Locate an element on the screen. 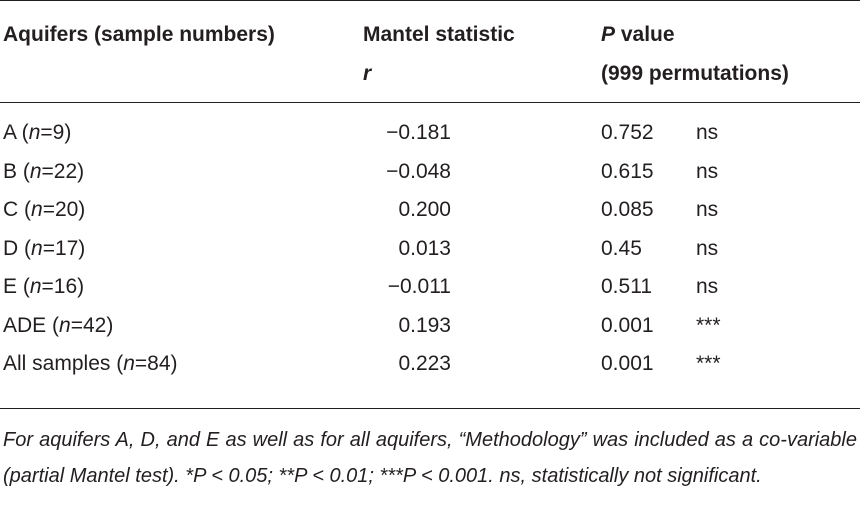 The image size is (860, 532). table-row: D (n=17) 0.013 0.45 ns is located at coordinates (430, 249).